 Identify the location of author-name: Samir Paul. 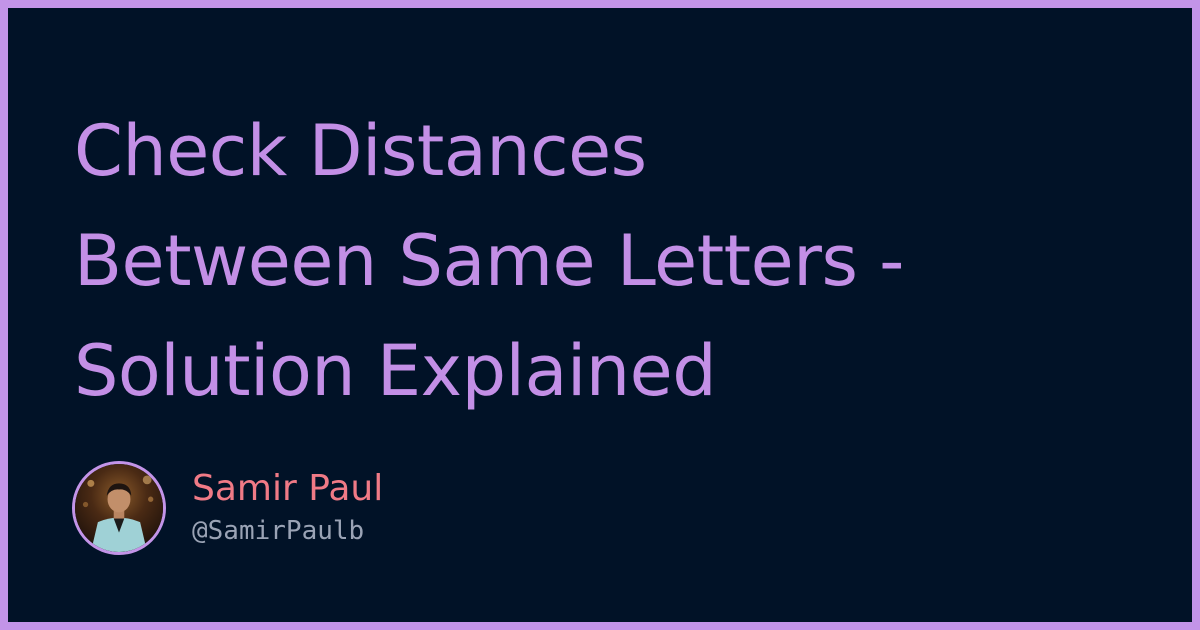
(288, 488).